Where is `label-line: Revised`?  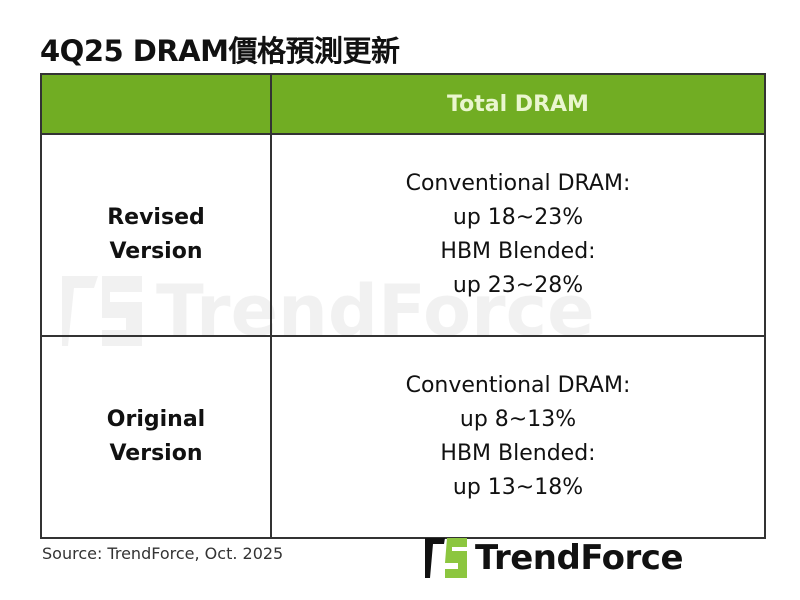 label-line: Revised is located at coordinates (156, 217).